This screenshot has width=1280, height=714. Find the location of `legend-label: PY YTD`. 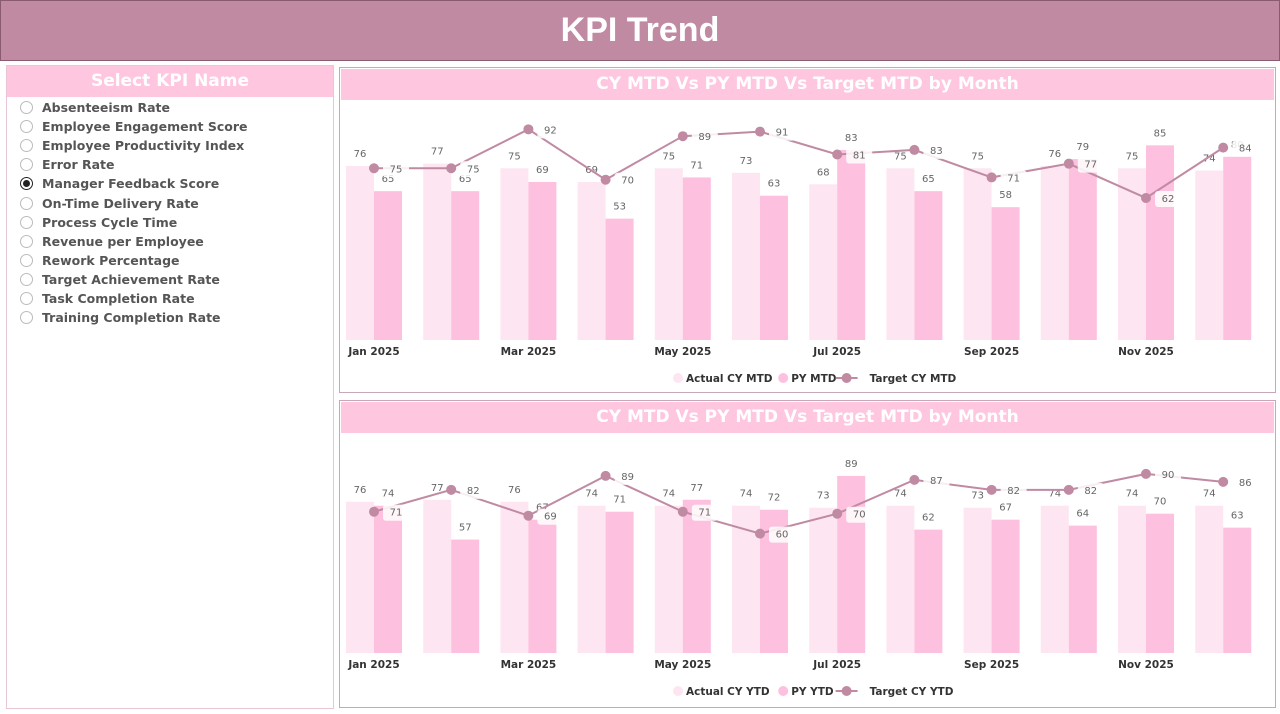

legend-label: PY YTD is located at coordinates (812, 692).